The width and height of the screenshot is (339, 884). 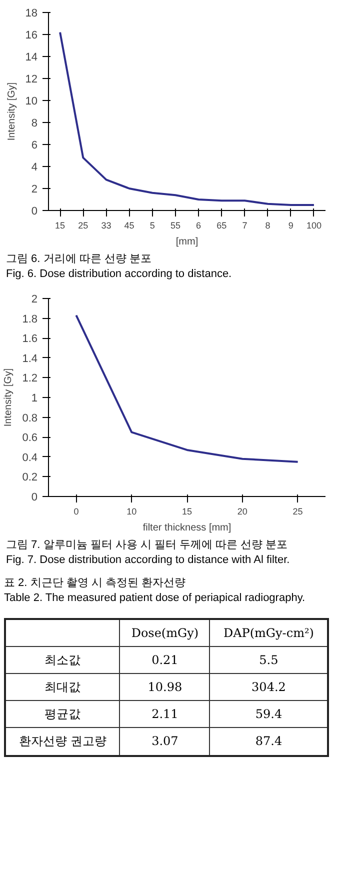 I want to click on y-tick-label: 14, so click(x=31, y=58).